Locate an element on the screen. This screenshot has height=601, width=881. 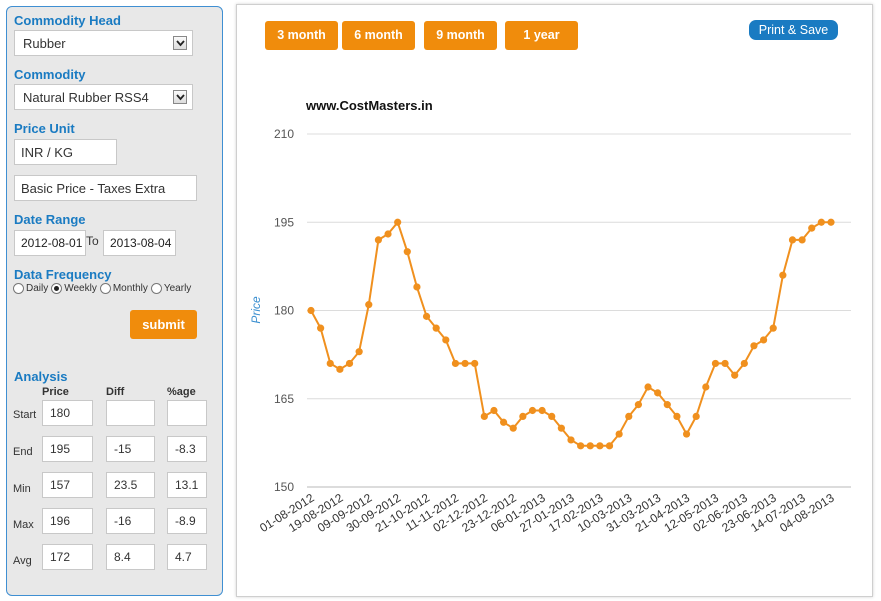
y-tick-label: 180 is located at coordinates (284, 311).